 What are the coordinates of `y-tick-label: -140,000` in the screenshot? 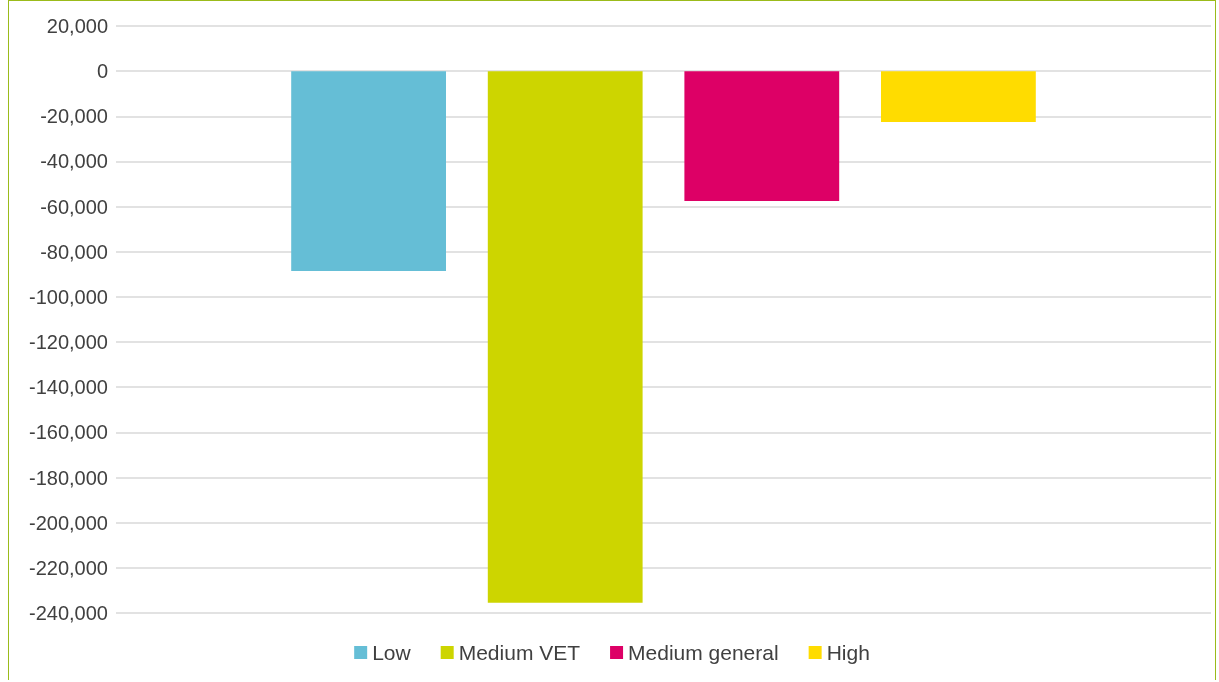 It's located at (68, 387).